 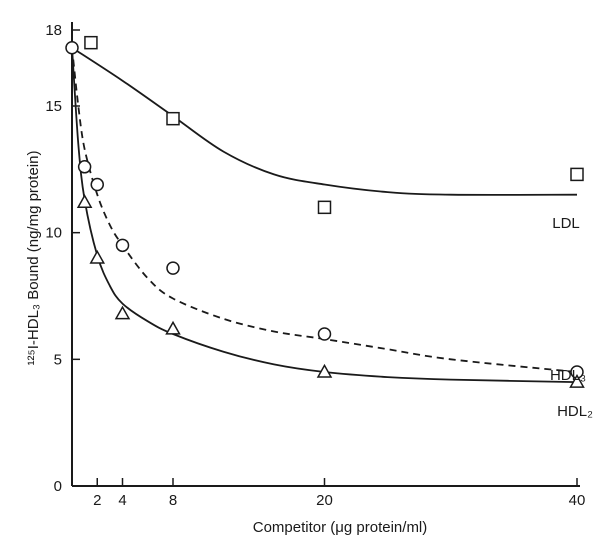 What do you see at coordinates (173, 500) in the screenshot?
I see `x-tick-label: 8` at bounding box center [173, 500].